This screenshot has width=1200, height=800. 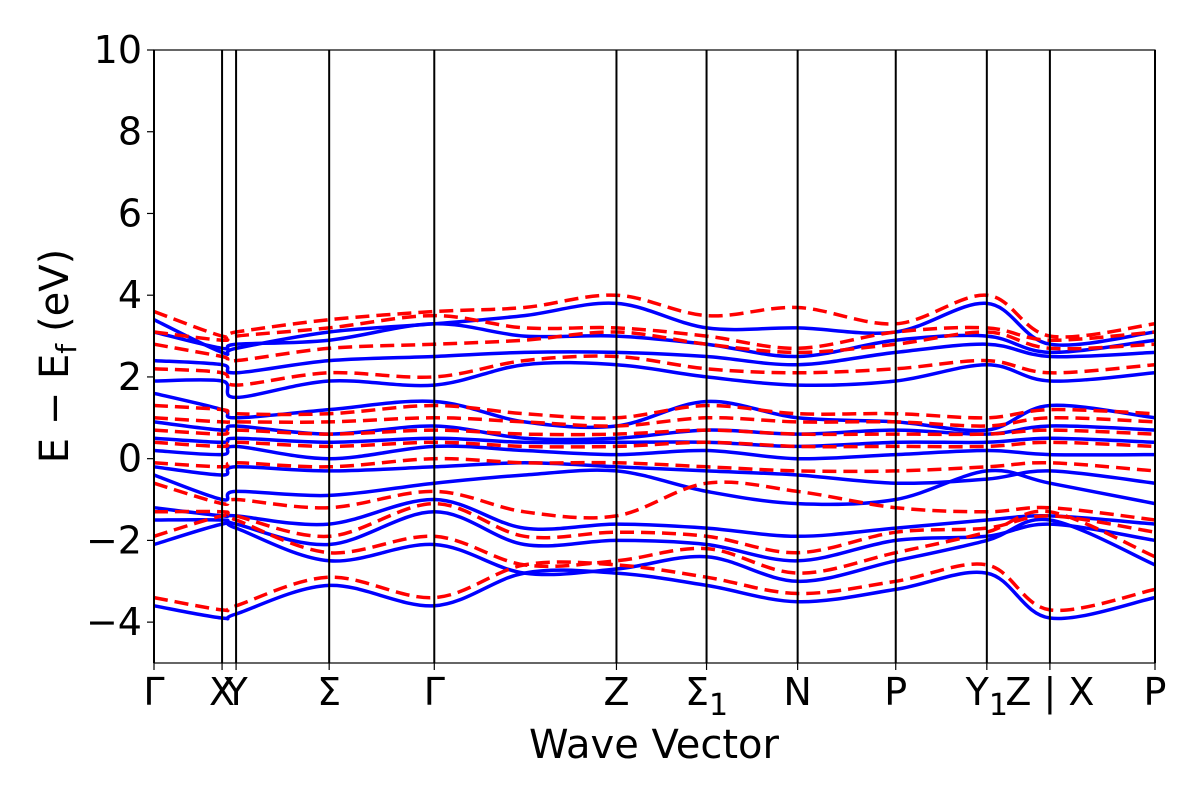 What do you see at coordinates (797, 692) in the screenshot?
I see `x-tick-label: N` at bounding box center [797, 692].